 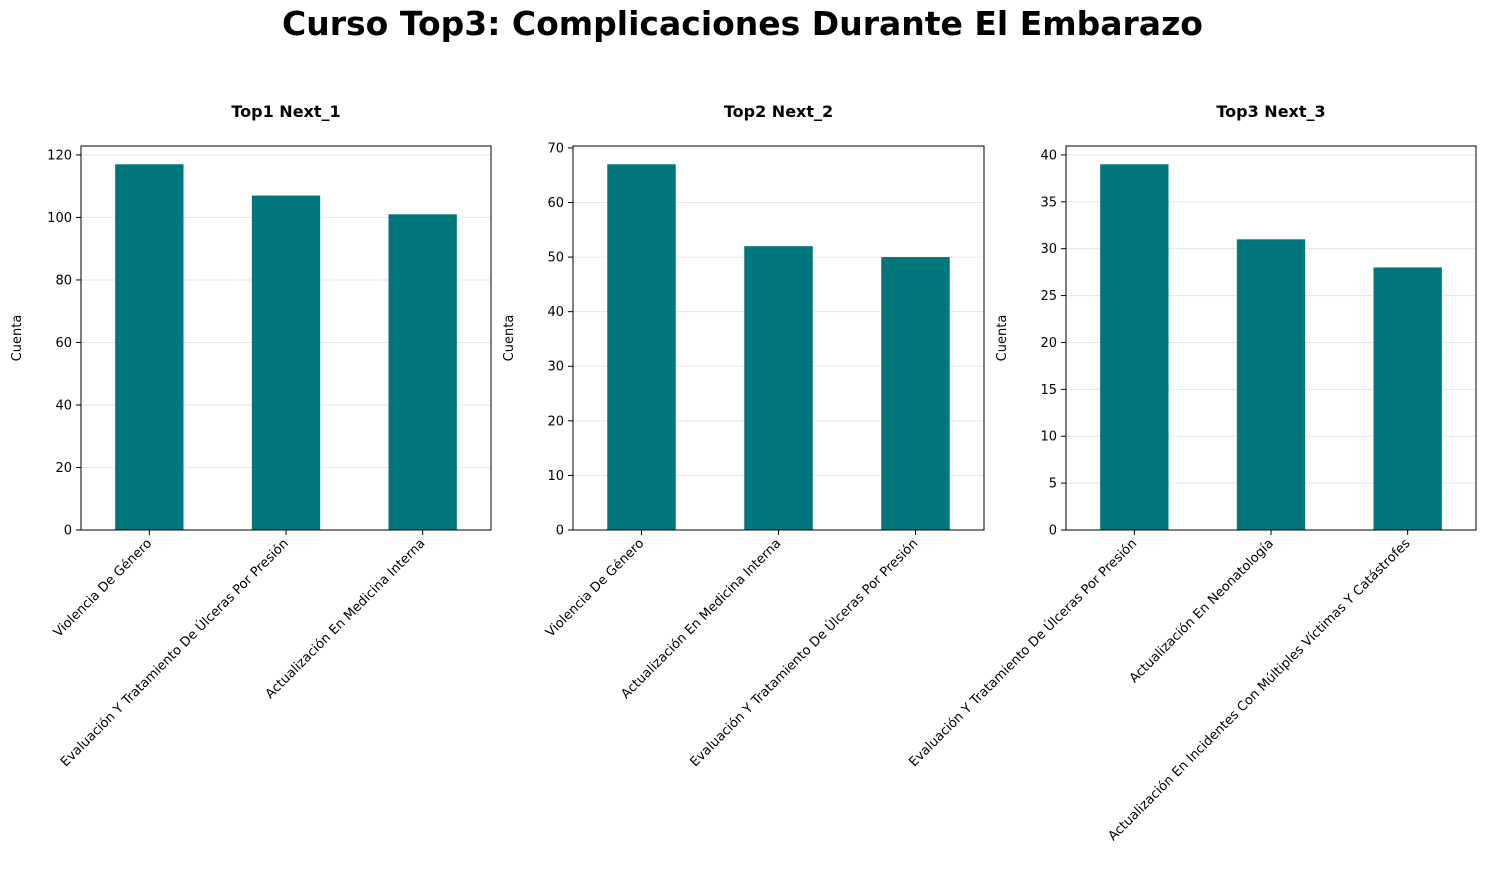 I want to click on y-tick-label: 35, so click(x=1048, y=202).